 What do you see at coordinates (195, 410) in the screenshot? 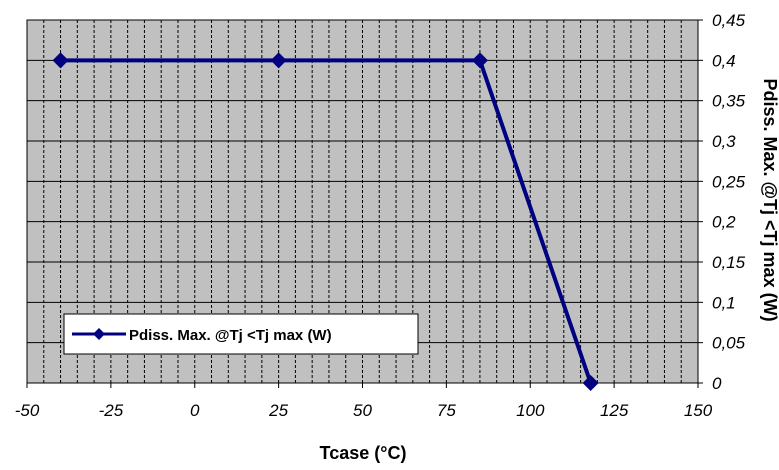
I see `x-tick-label: 0` at bounding box center [195, 410].